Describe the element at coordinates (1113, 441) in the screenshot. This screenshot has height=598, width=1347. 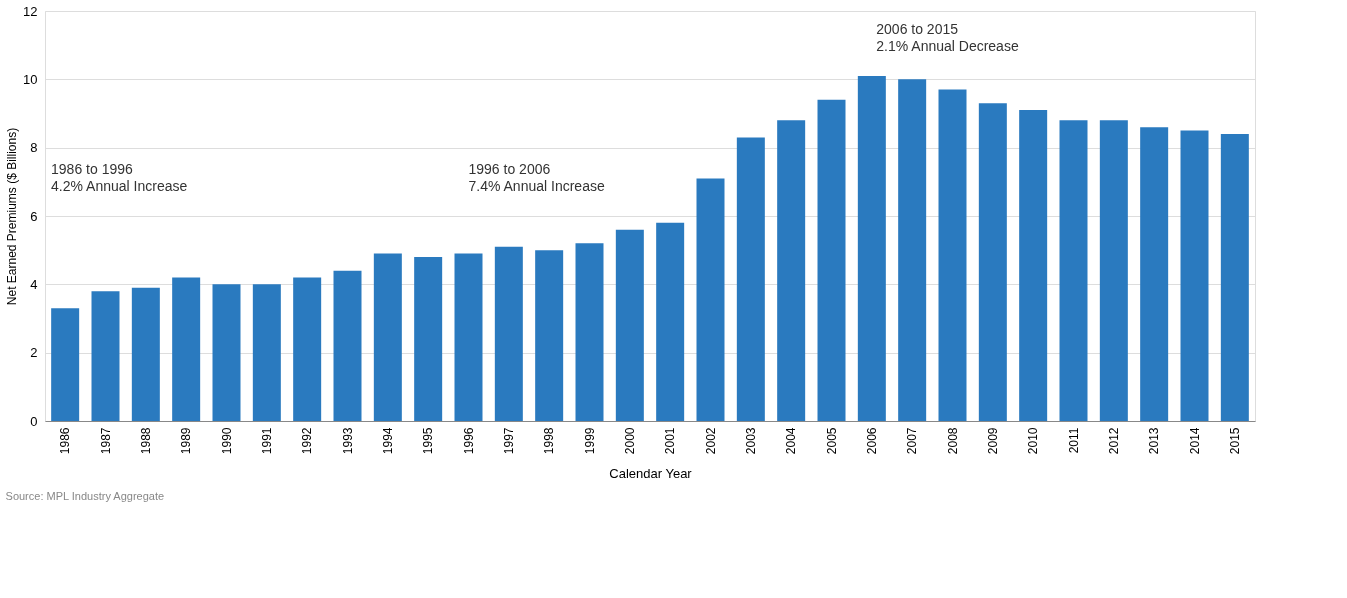
I see `x-tick-label: 2012` at that location.